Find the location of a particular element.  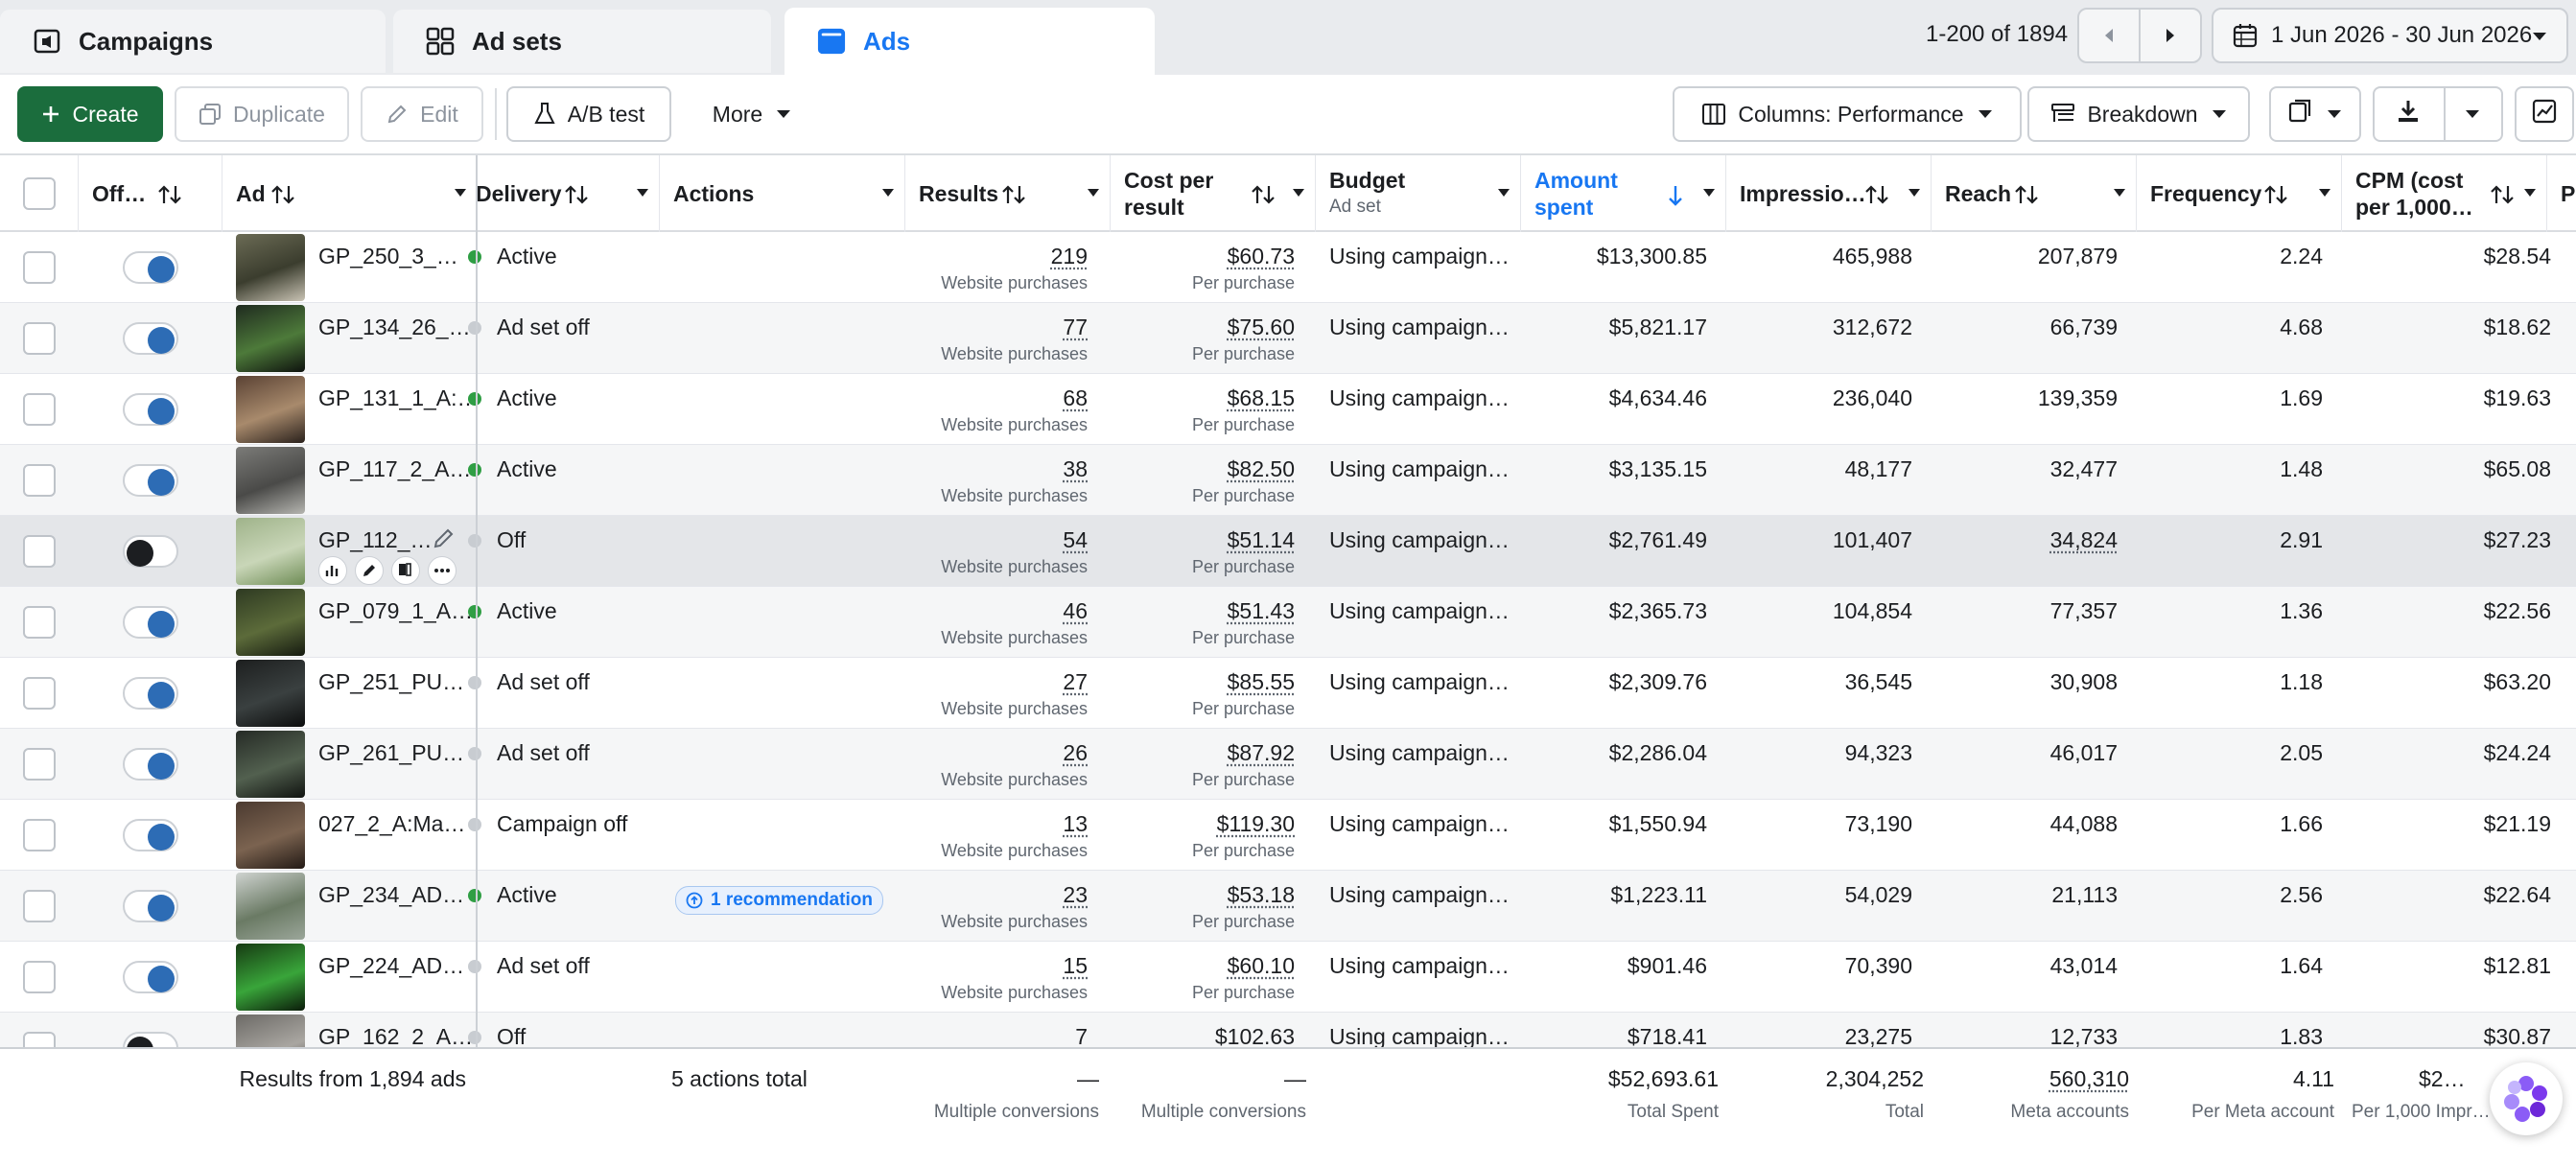

header-reach: Reach is located at coordinates (2034, 193).